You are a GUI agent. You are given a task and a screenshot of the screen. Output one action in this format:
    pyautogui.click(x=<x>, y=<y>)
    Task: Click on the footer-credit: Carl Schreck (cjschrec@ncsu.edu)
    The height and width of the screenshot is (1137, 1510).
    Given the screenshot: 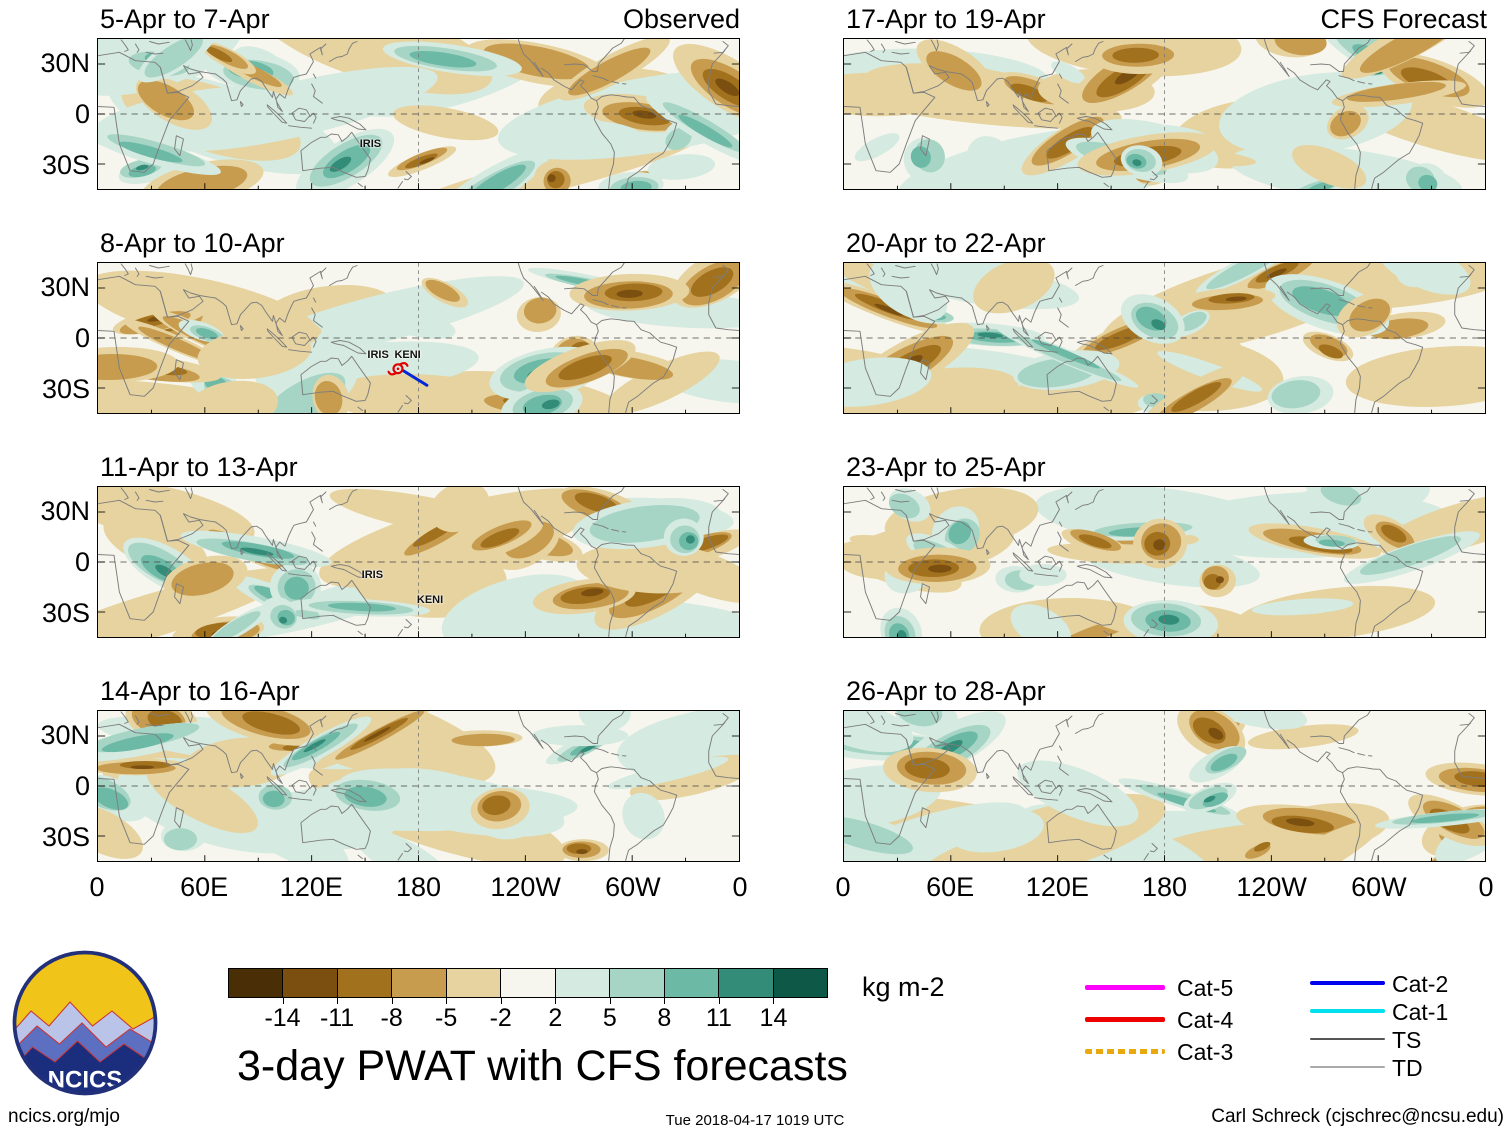 What is the action you would take?
    pyautogui.click(x=1357, y=1116)
    